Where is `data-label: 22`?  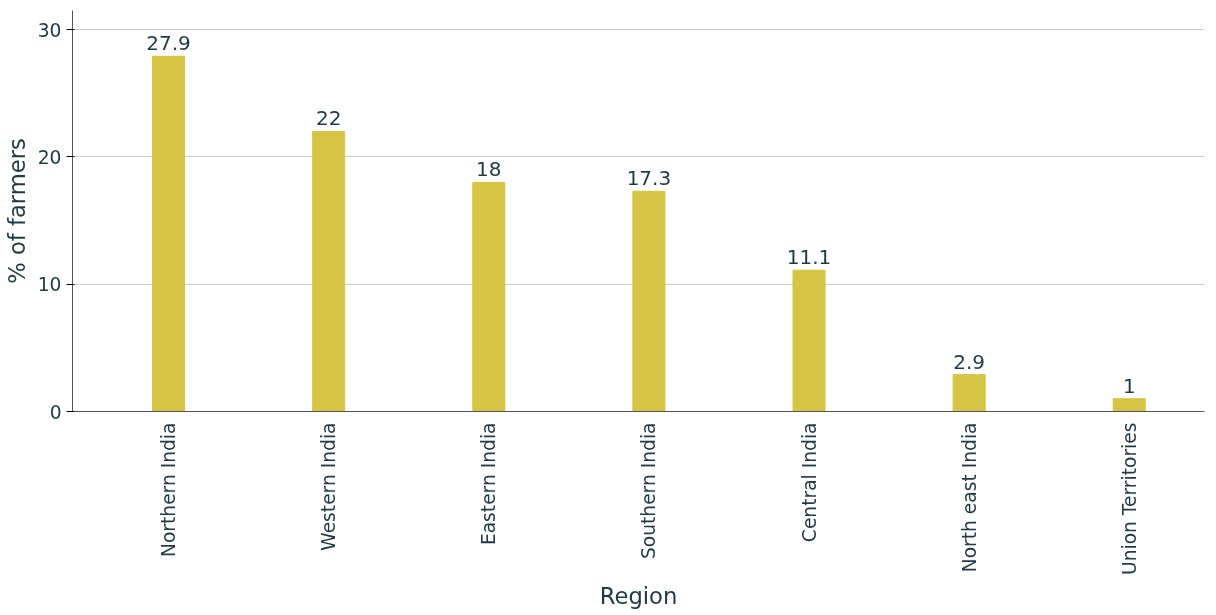 data-label: 22 is located at coordinates (328, 118).